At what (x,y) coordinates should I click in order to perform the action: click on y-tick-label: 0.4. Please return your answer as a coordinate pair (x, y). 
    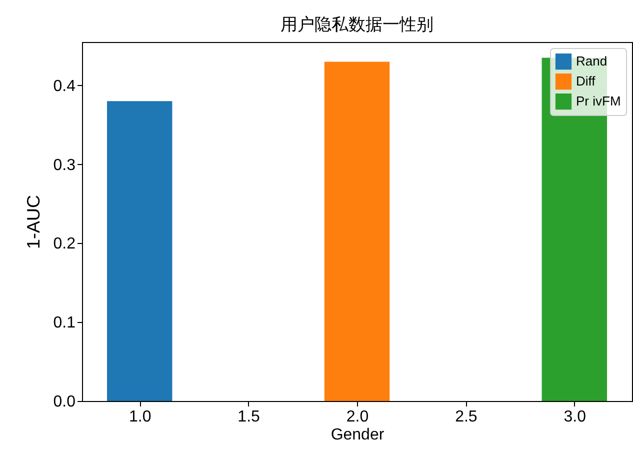
    Looking at the image, I should click on (64, 86).